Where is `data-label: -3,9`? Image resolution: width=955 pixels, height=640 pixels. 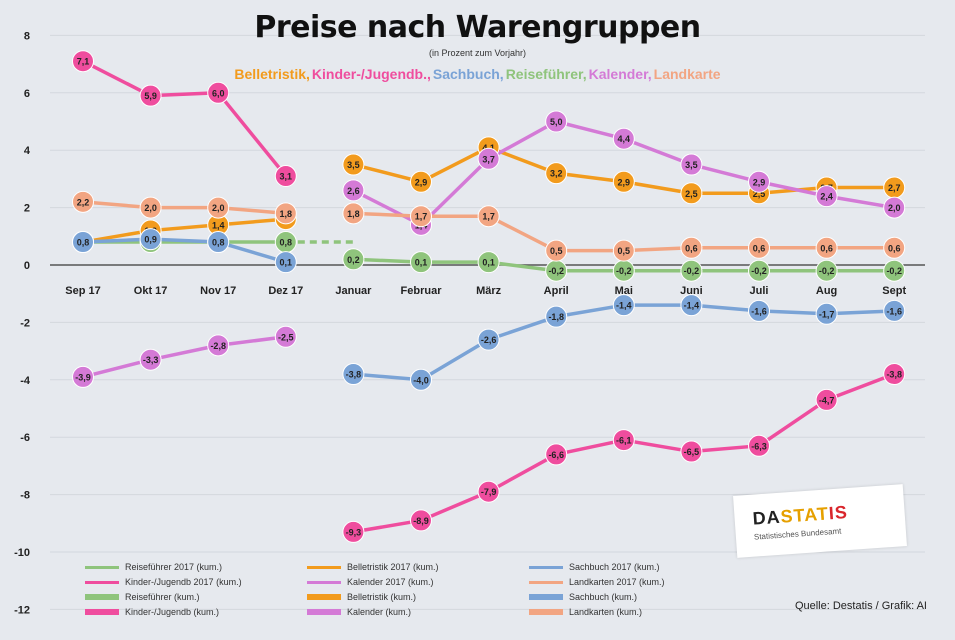
data-label: -3,9 is located at coordinates (83, 377).